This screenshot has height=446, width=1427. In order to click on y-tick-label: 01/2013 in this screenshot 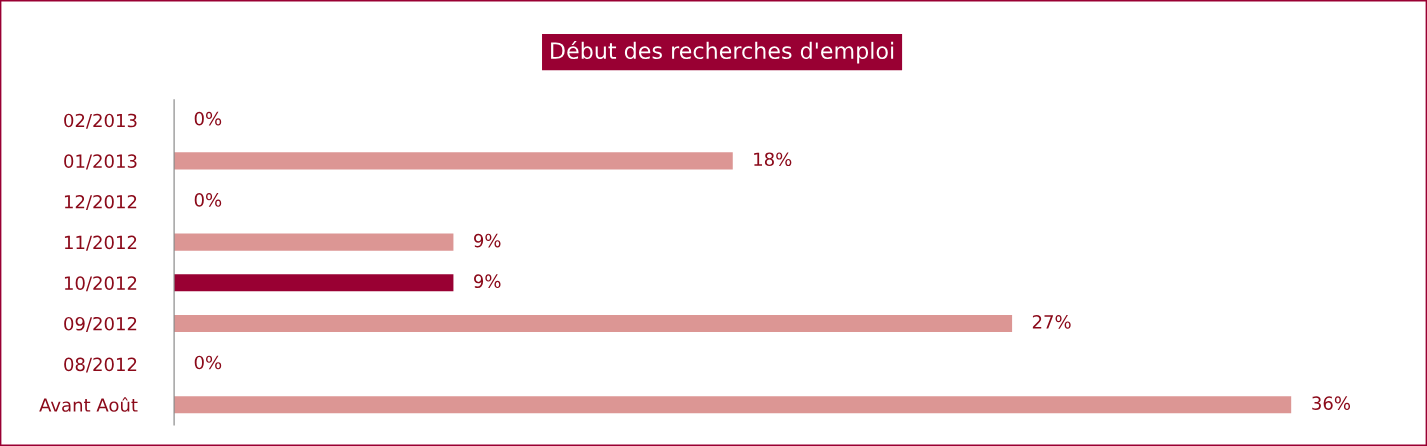, I will do `click(100, 162)`.